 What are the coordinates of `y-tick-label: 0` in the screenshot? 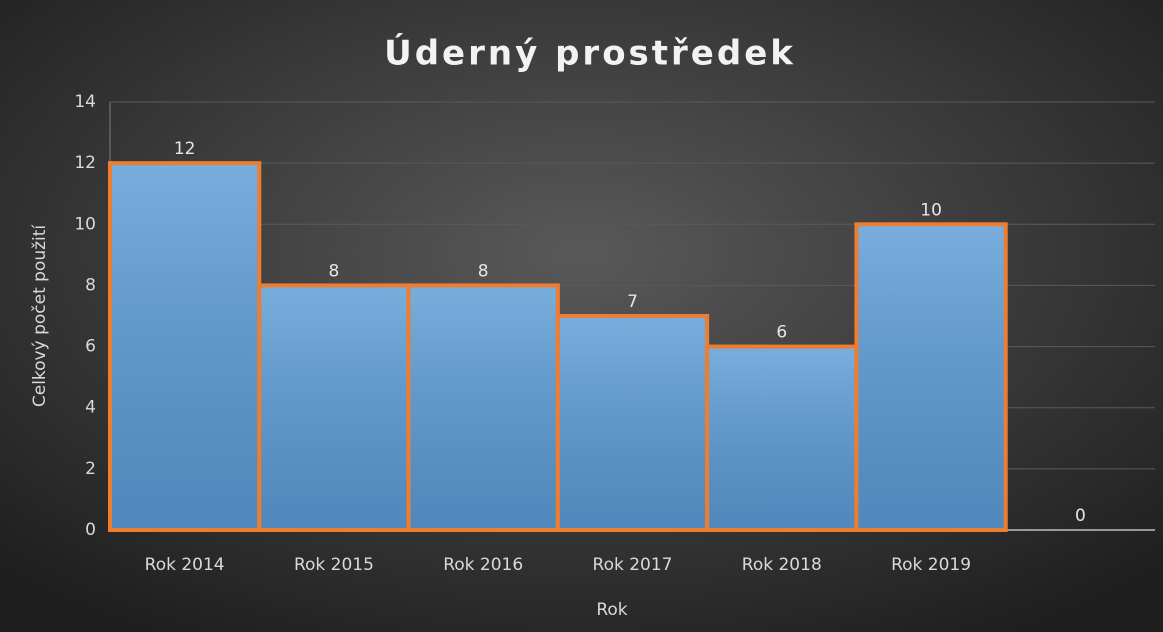 It's located at (90, 530).